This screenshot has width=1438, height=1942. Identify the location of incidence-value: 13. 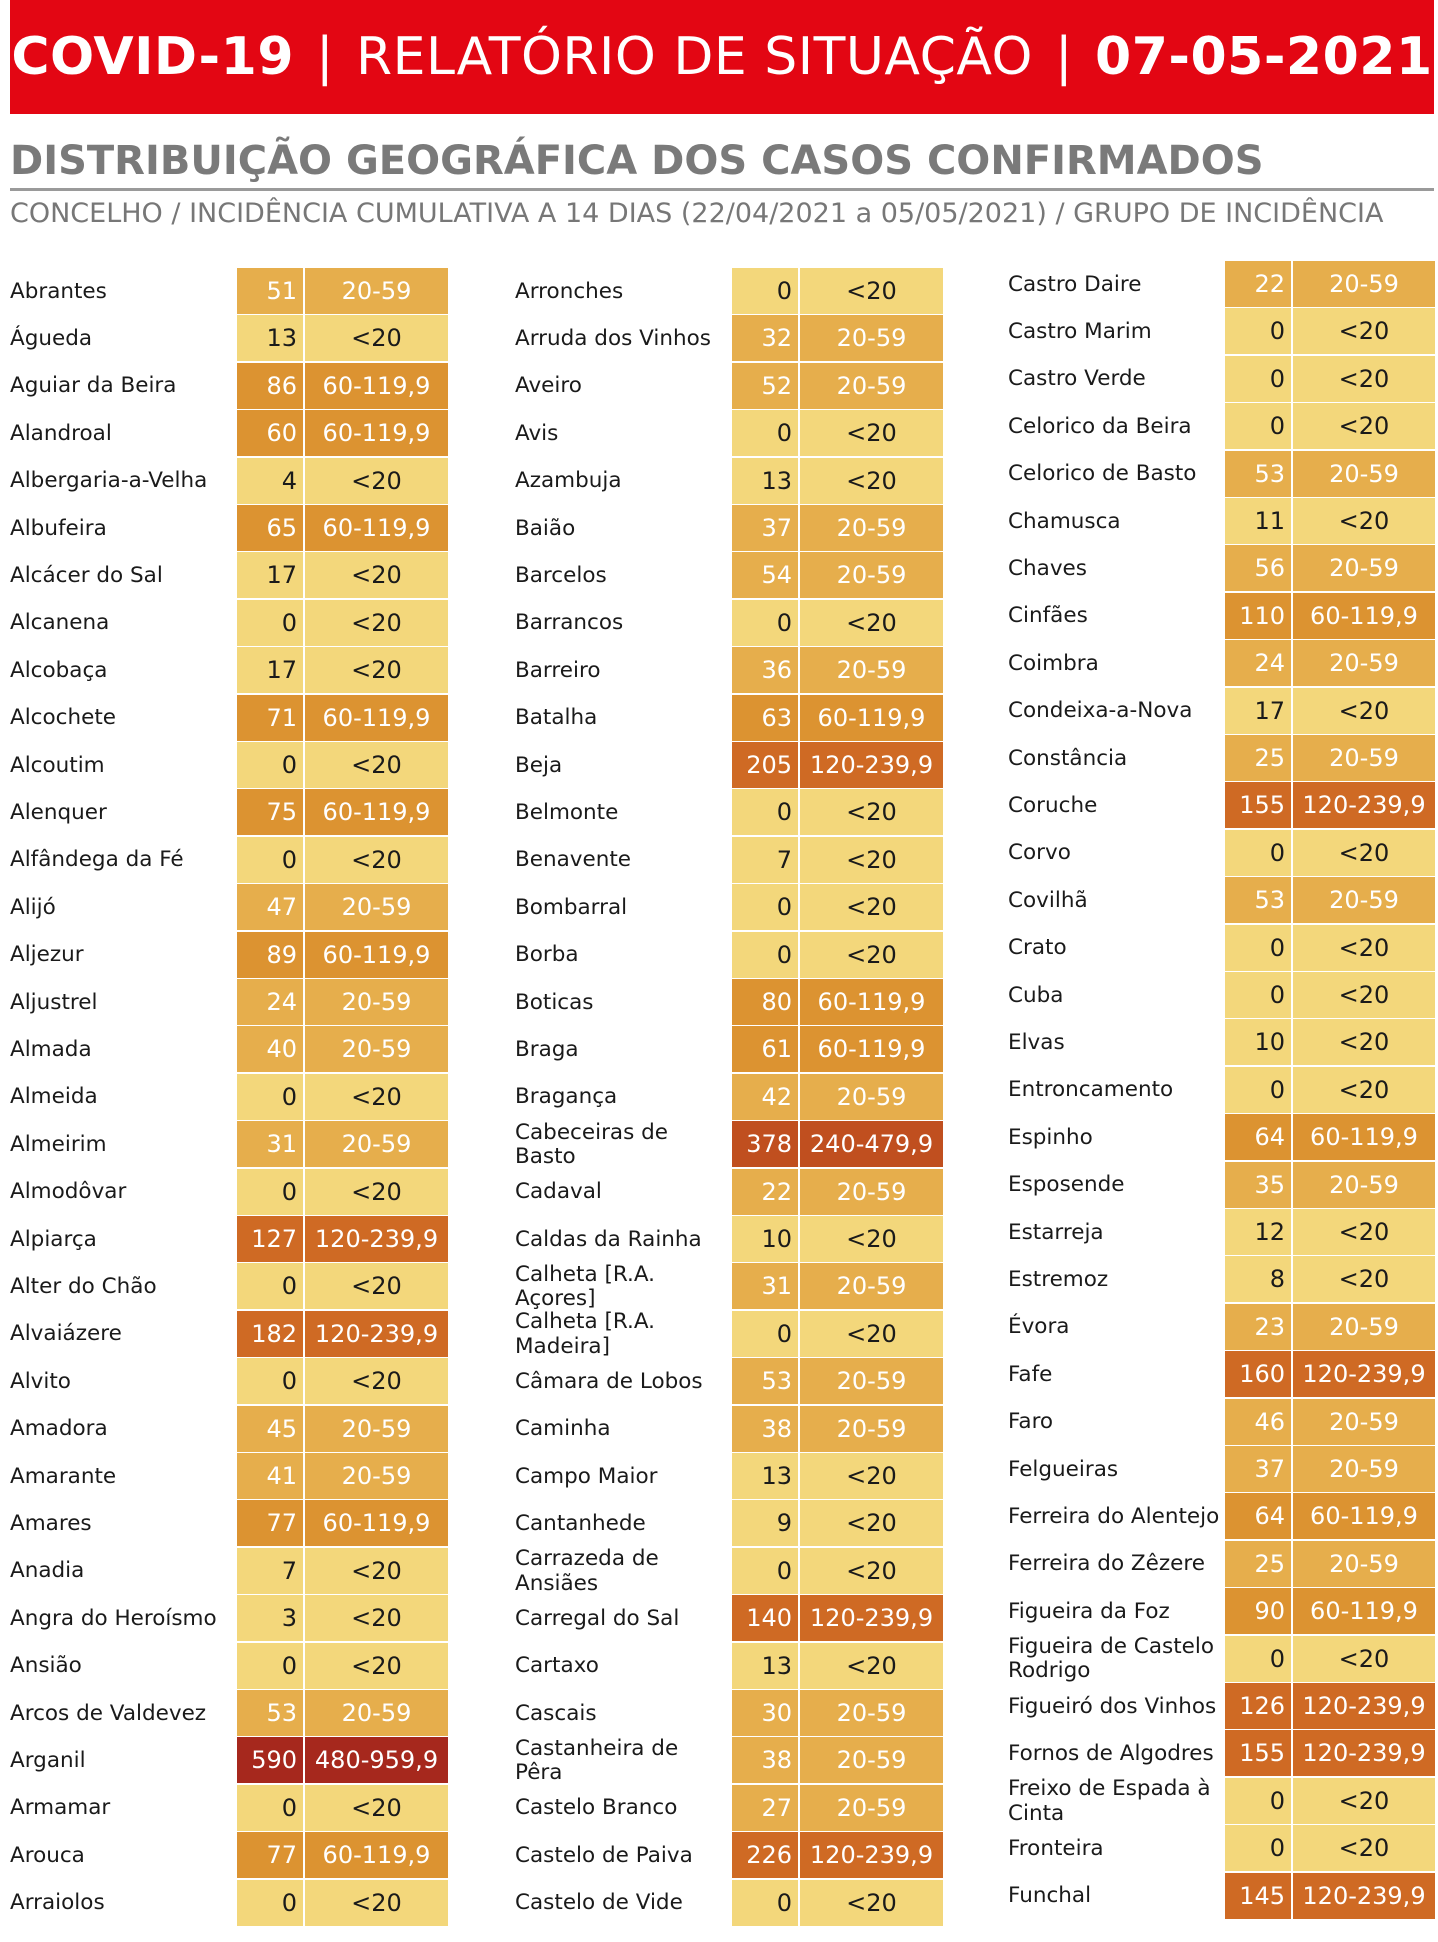
(765, 1476).